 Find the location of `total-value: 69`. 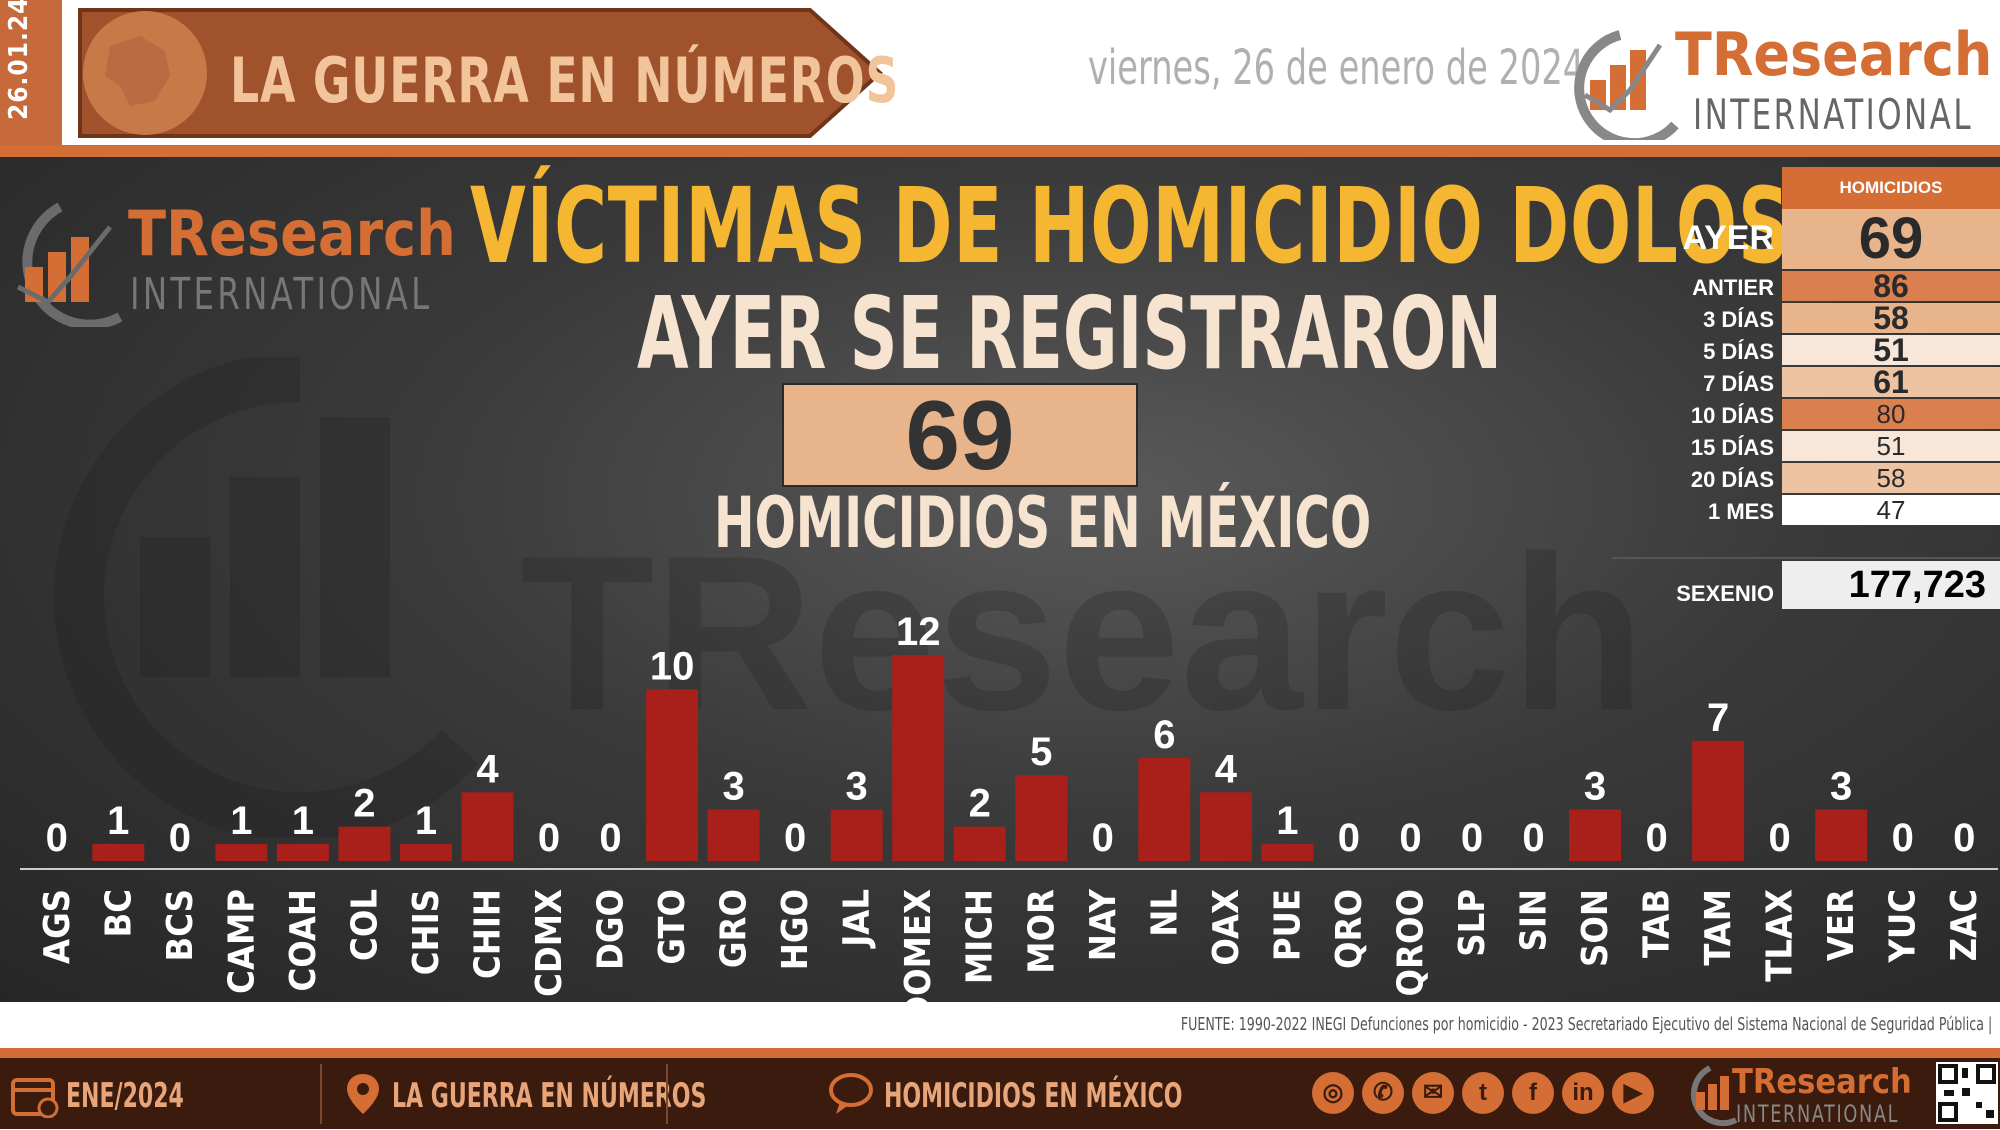

total-value: 69 is located at coordinates (960, 435).